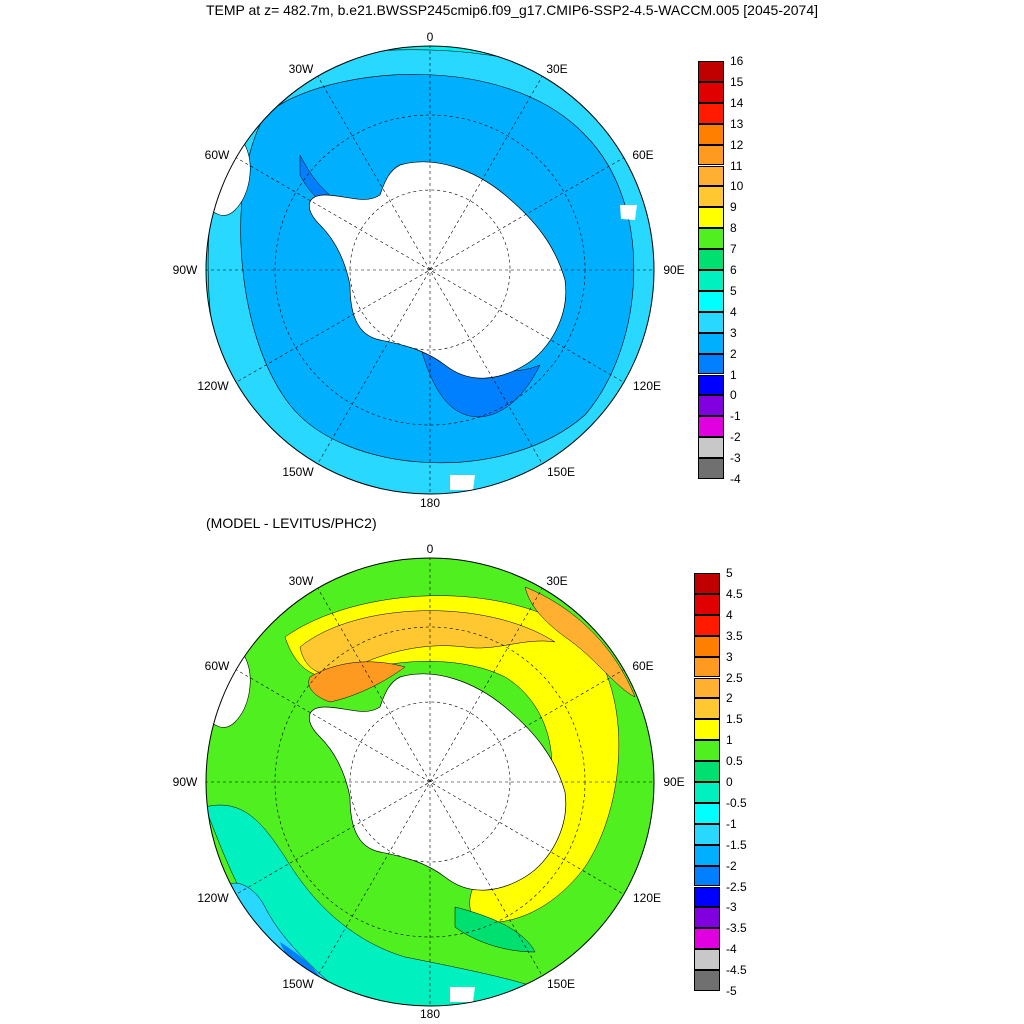 Image resolution: width=1024 pixels, height=1024 pixels. Describe the element at coordinates (737, 144) in the screenshot. I see `top-colorbar-label: 12` at that location.